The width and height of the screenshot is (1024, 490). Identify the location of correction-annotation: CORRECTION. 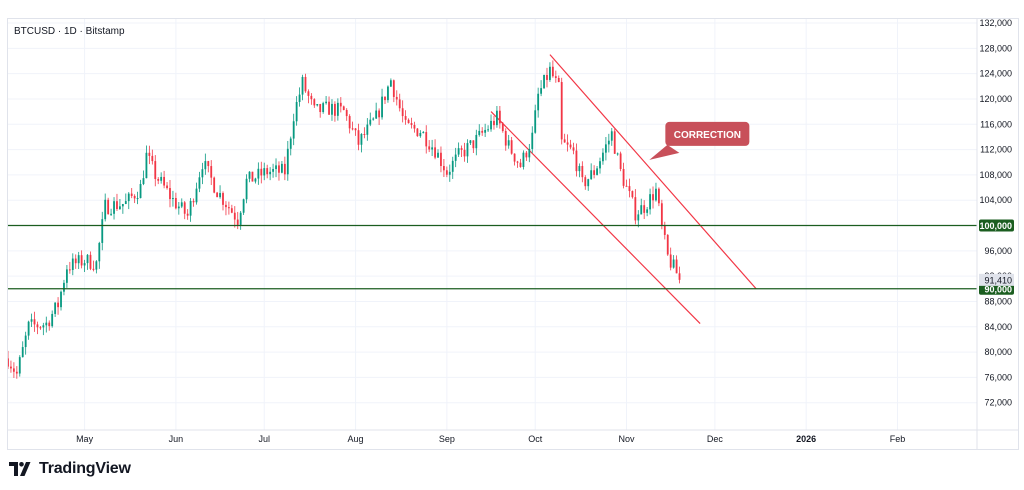
(699, 140).